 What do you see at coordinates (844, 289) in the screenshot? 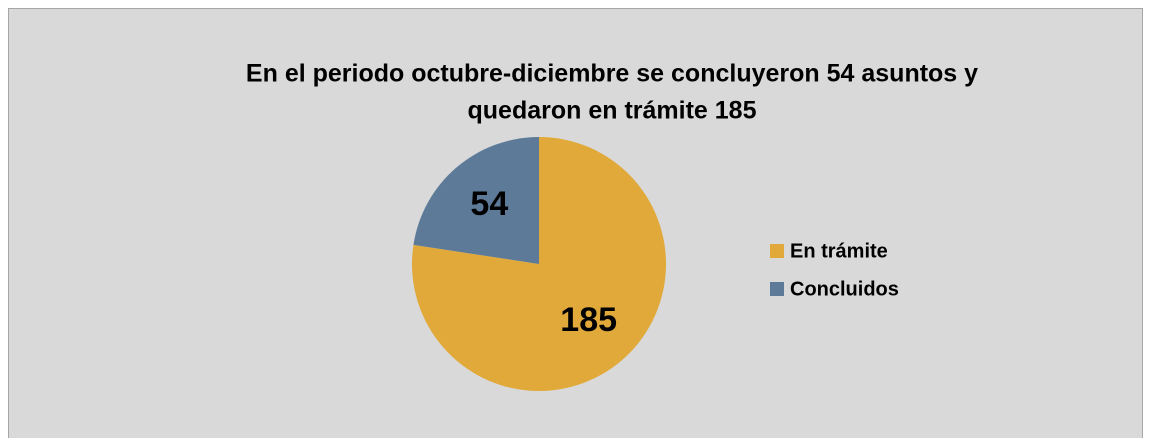
I see `legend-label: Concluidos` at bounding box center [844, 289].